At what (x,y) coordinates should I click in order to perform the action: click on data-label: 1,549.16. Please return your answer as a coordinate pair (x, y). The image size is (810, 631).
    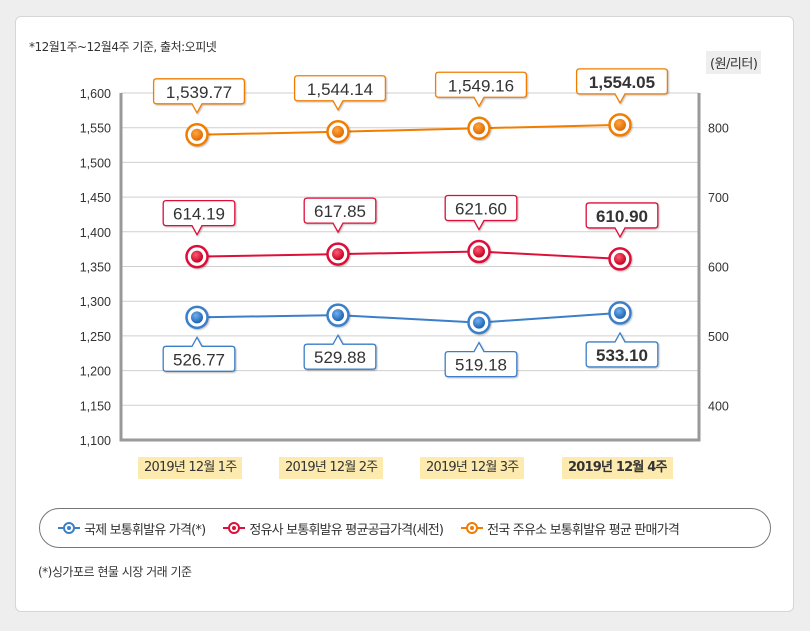
    Looking at the image, I should click on (481, 85).